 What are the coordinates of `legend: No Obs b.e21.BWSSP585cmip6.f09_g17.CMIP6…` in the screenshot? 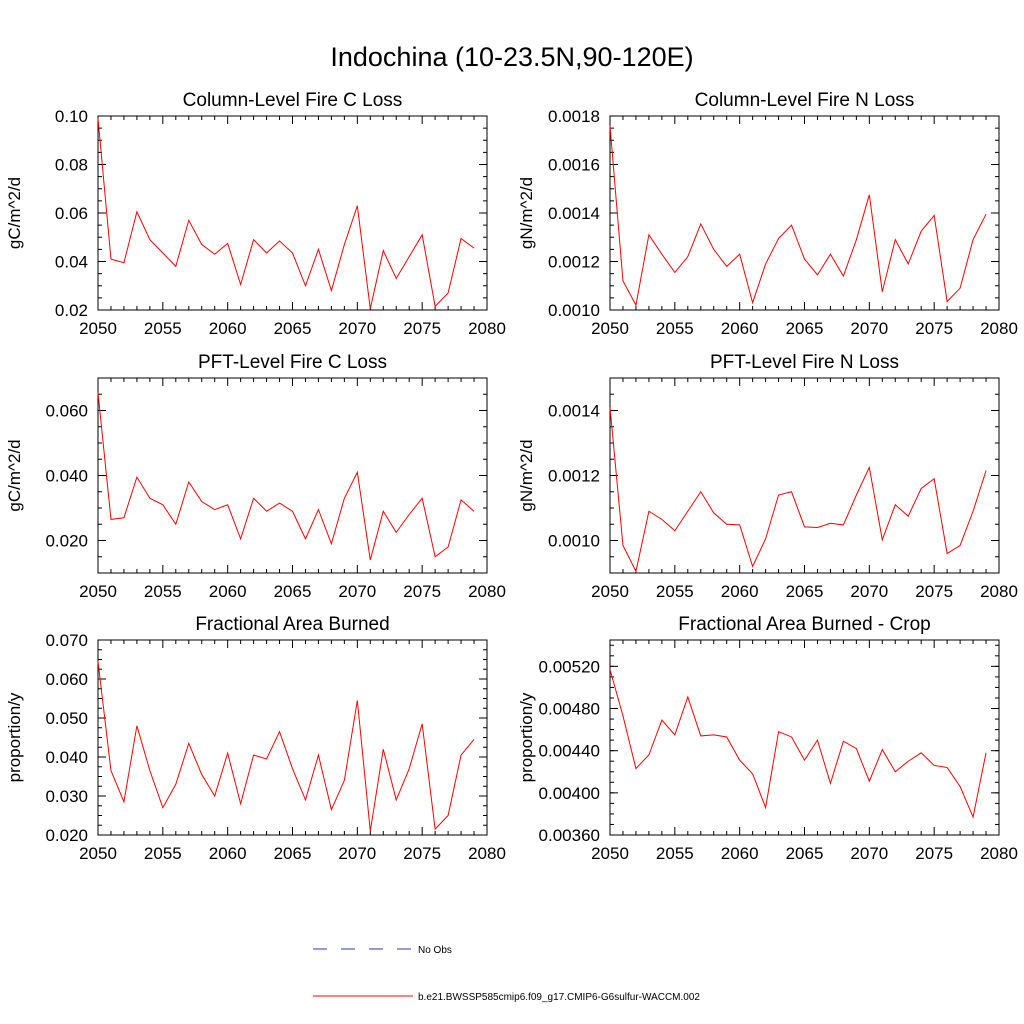 It's located at (506, 974).